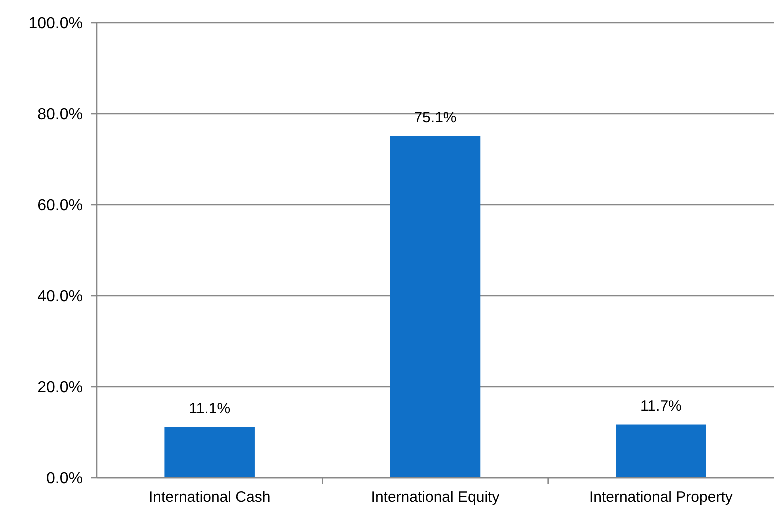  I want to click on y-tick-label: 80.0%, so click(60, 115).